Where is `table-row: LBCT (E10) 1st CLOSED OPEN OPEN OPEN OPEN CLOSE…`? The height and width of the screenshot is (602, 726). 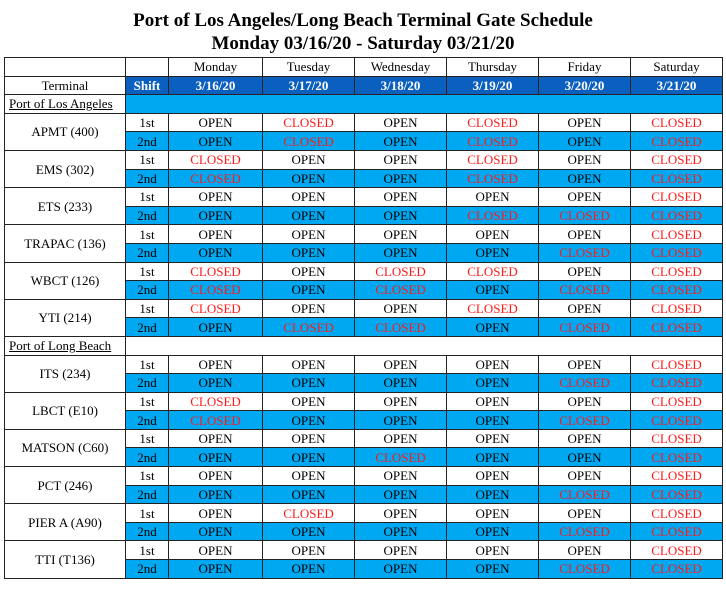 table-row: LBCT (E10) 1st CLOSED OPEN OPEN OPEN OPEN CLOSE… is located at coordinates (363, 410).